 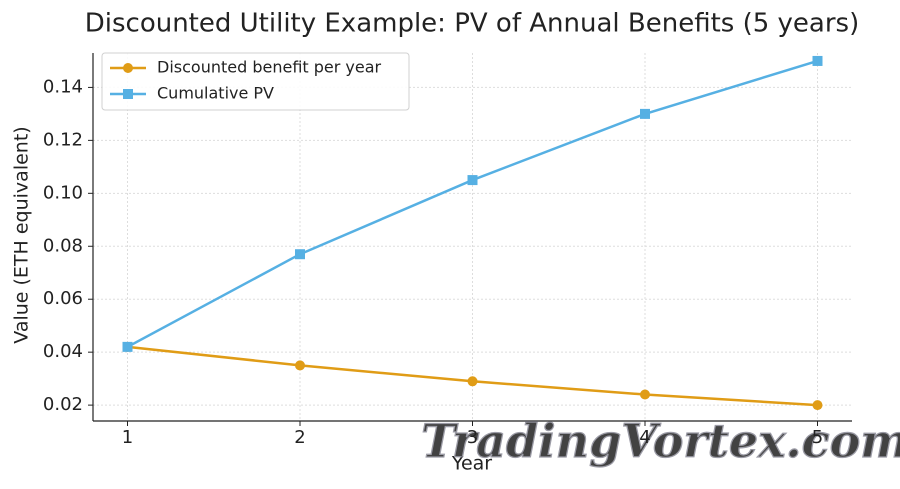 What do you see at coordinates (660, 441) in the screenshot?
I see `watermark: TradingVortex.com` at bounding box center [660, 441].